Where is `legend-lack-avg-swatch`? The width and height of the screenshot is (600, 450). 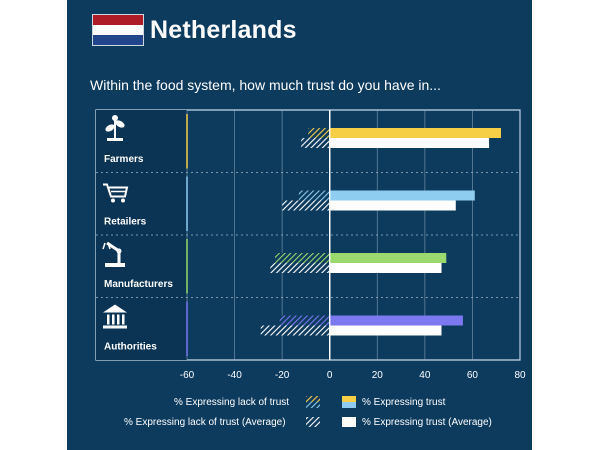 legend-lack-avg-swatch is located at coordinates (313, 422).